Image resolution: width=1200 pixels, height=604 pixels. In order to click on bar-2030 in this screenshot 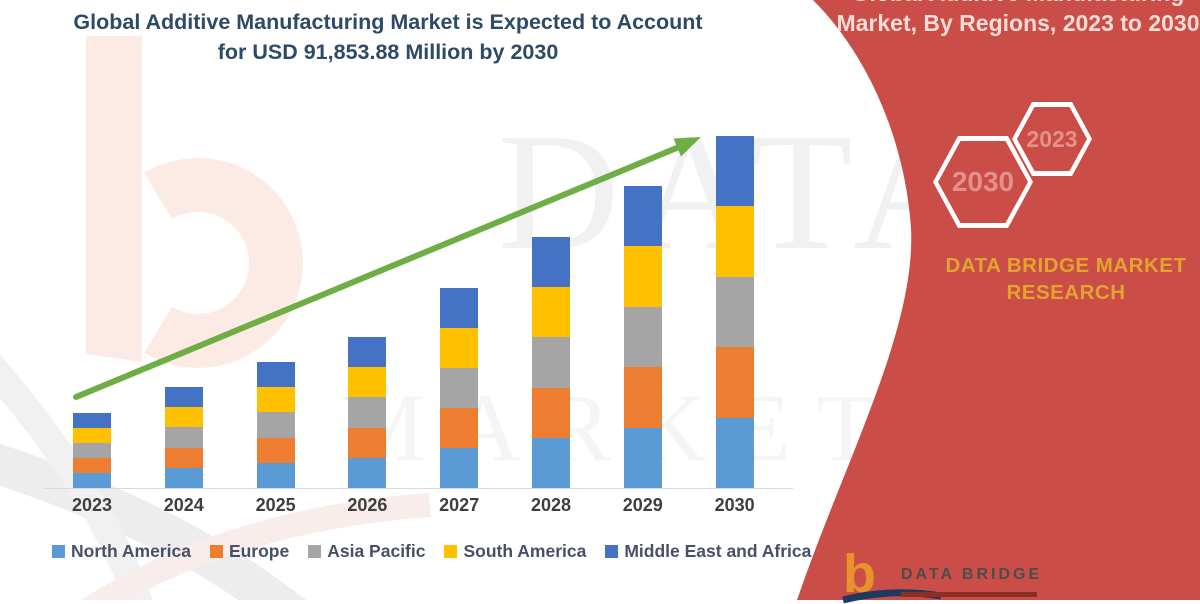, I will do `click(734, 311)`.